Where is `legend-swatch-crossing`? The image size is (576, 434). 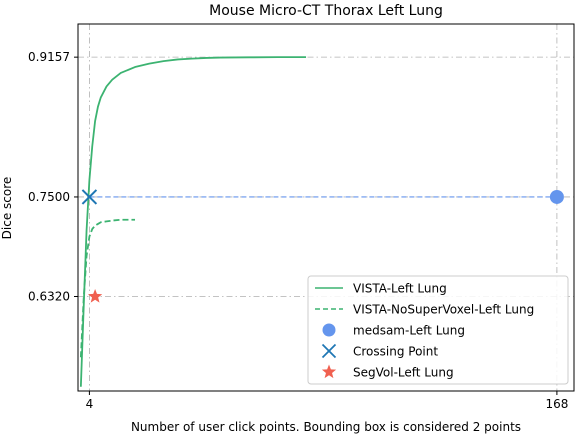 legend-swatch-crossing is located at coordinates (329, 351).